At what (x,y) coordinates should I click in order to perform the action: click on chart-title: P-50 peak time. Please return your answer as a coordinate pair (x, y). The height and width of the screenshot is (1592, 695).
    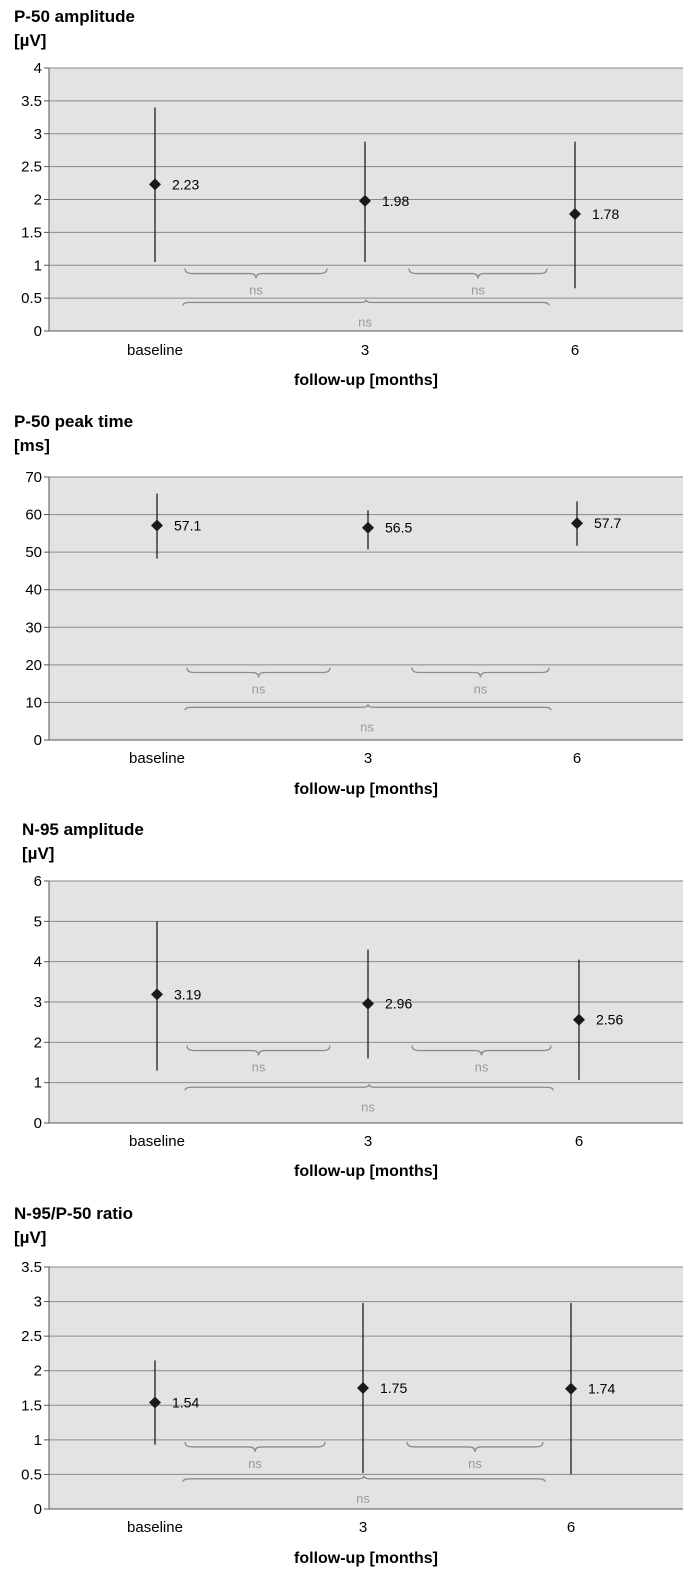
    Looking at the image, I should click on (73, 421).